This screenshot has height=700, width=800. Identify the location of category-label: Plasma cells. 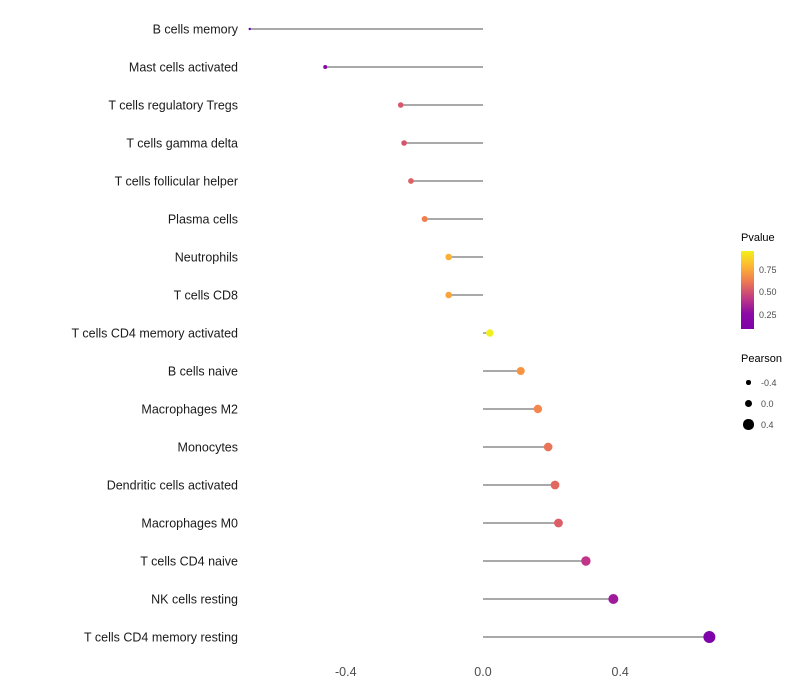
(203, 220).